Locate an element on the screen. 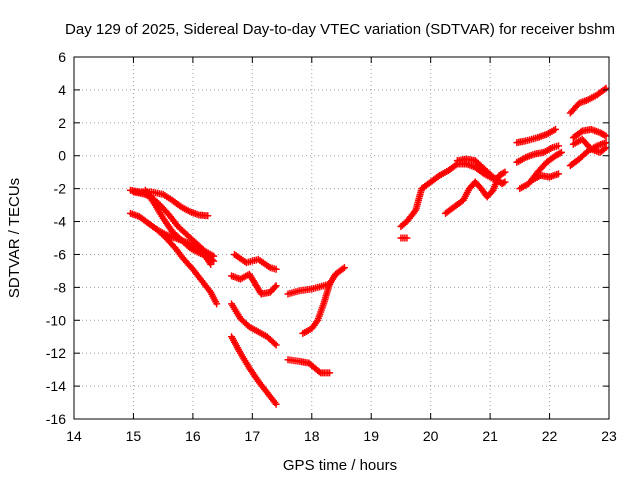 This screenshot has width=640, height=480. x-tick-label: 23 is located at coordinates (609, 436).